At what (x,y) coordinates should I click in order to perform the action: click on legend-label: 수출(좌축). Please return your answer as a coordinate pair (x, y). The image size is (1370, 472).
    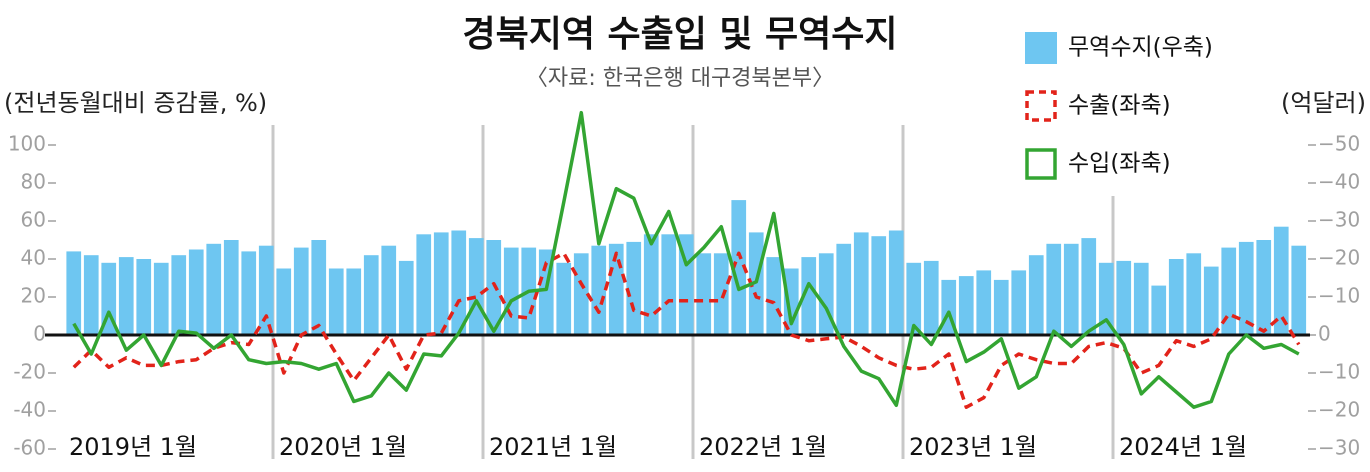
    Looking at the image, I should click on (1119, 106).